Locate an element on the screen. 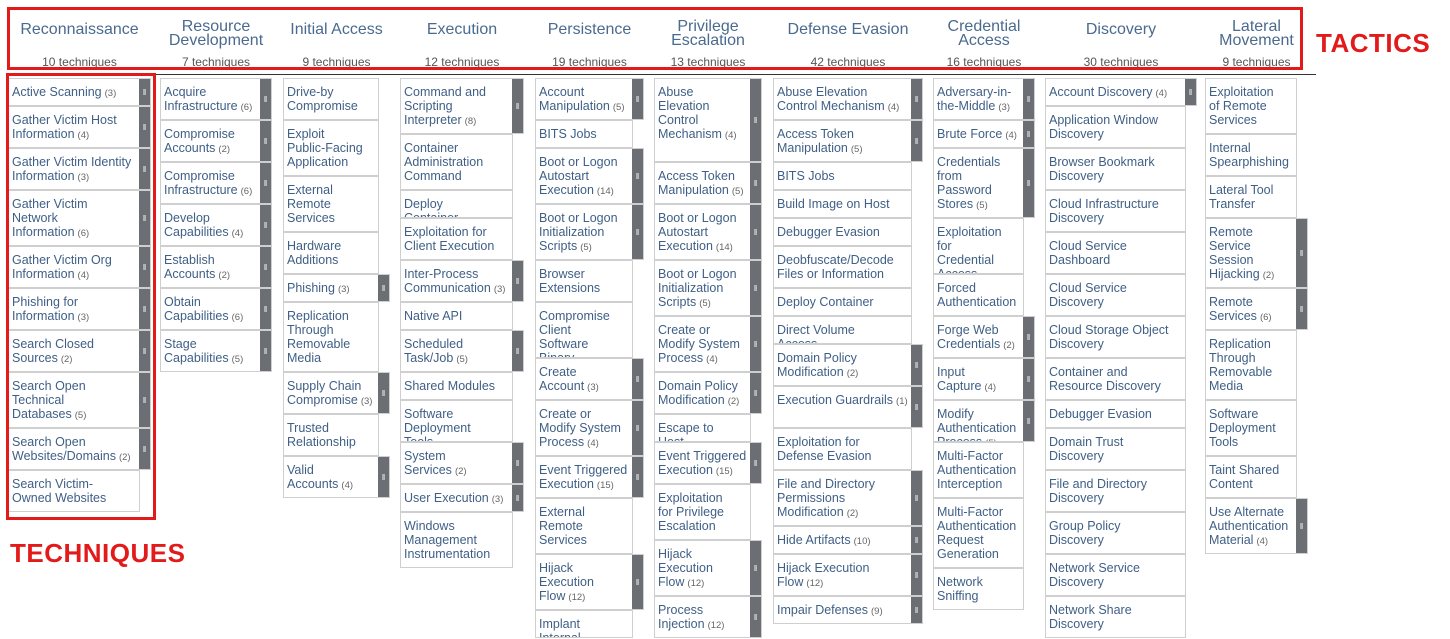 This screenshot has height=639, width=1450. technique-name: Search Closed Sources is located at coordinates (53, 351).